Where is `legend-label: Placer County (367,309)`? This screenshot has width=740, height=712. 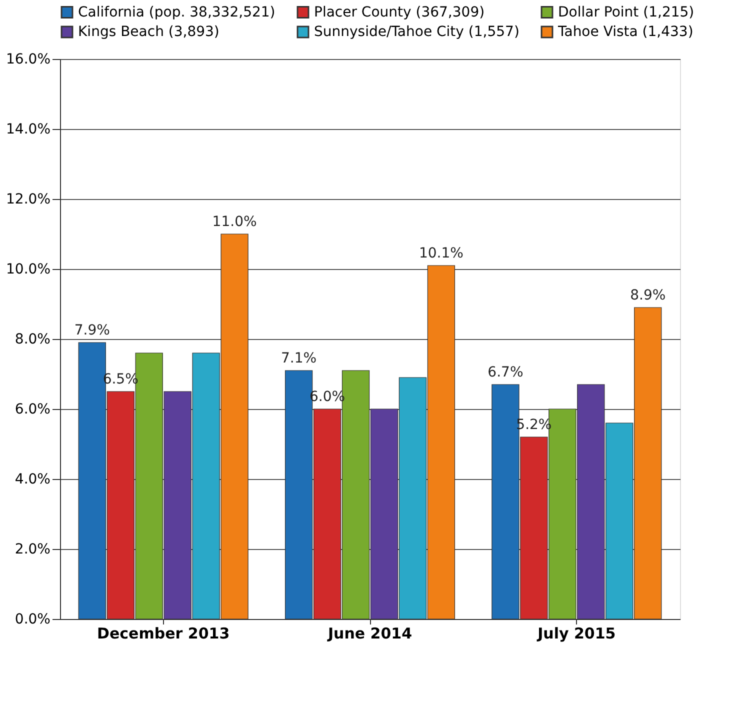
legend-label: Placer County (367,309) is located at coordinates (399, 12).